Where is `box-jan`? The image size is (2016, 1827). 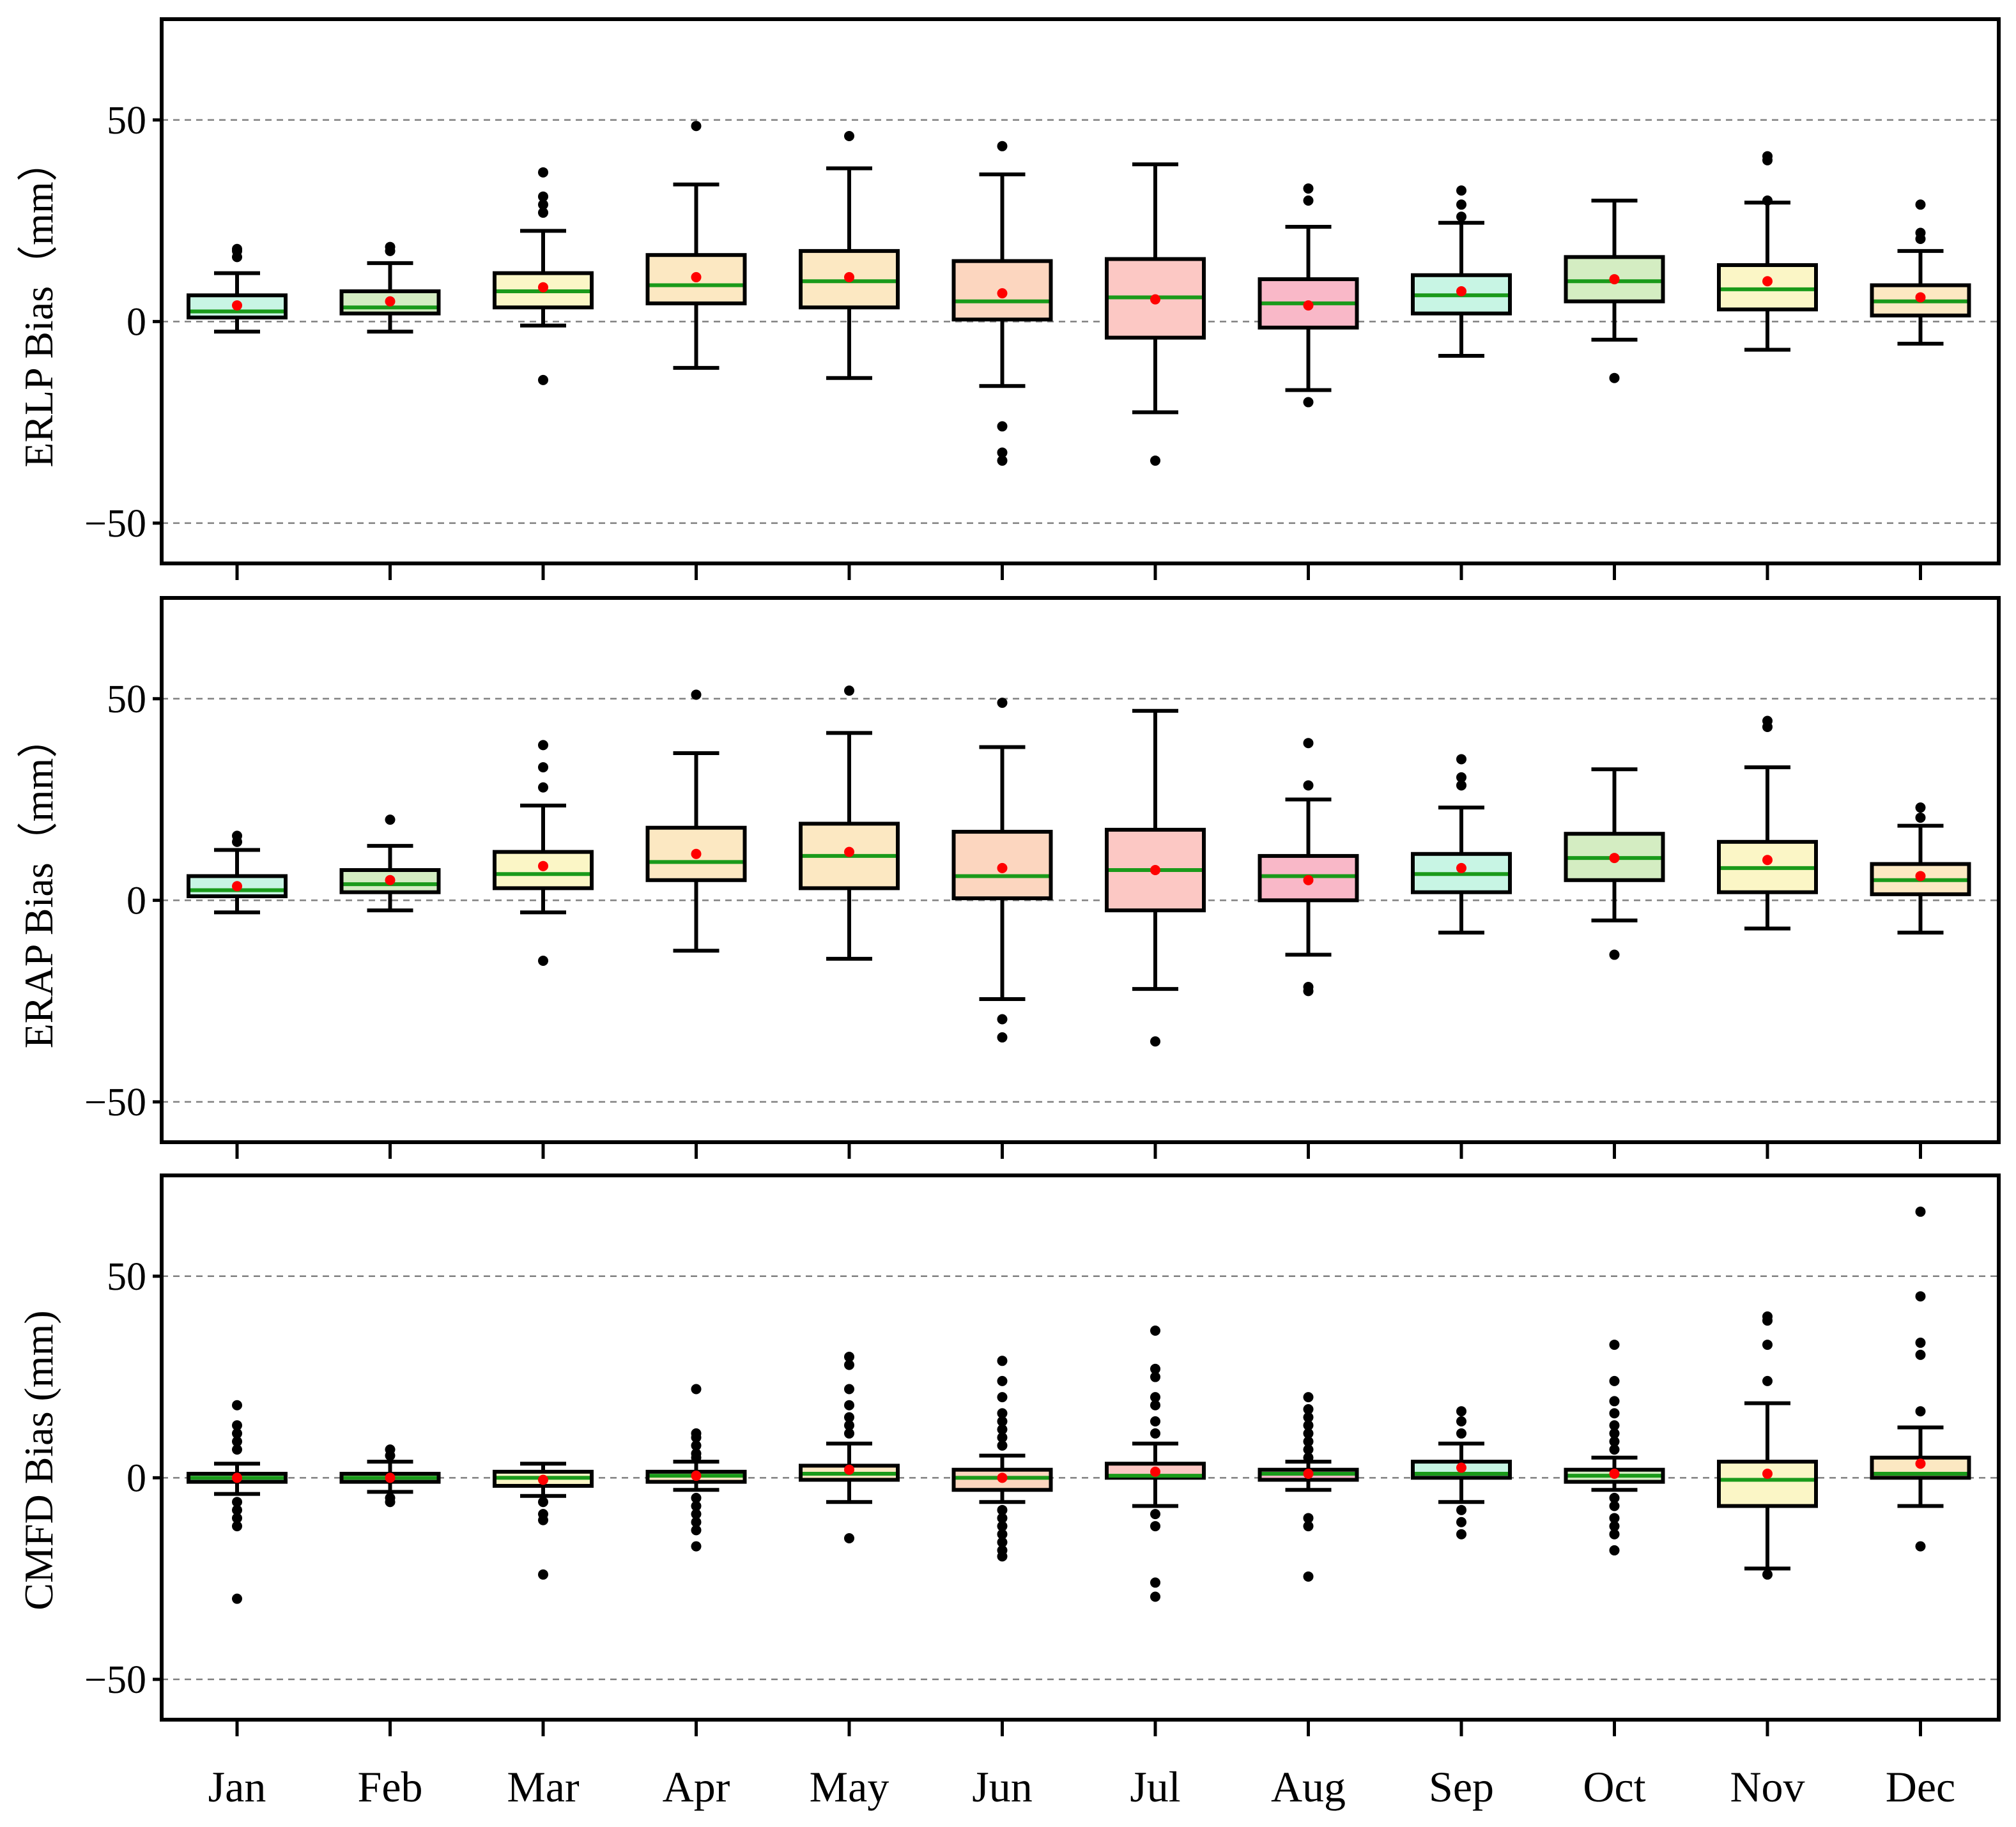 box-jan is located at coordinates (238, 1502).